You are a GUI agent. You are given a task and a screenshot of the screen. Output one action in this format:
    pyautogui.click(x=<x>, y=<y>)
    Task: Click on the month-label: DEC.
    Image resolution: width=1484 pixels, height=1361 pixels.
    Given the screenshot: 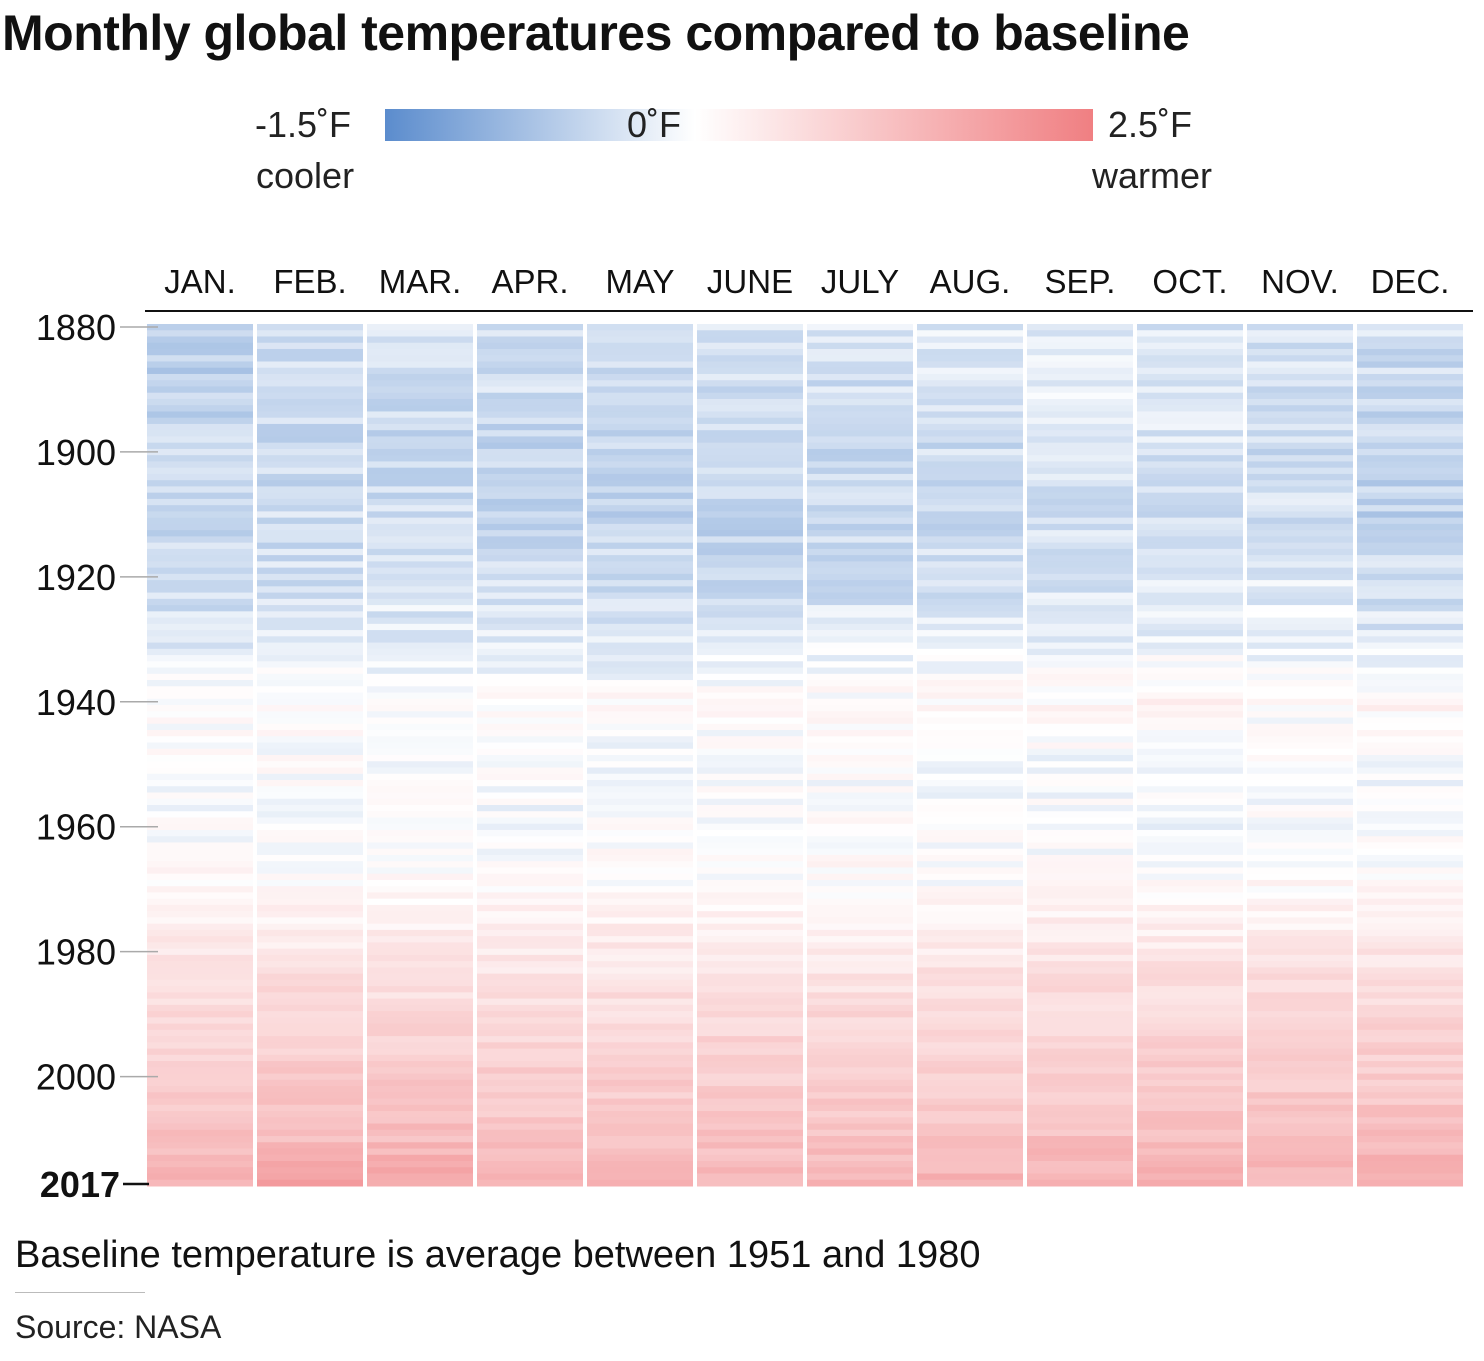 What is the action you would take?
    pyautogui.click(x=1410, y=281)
    